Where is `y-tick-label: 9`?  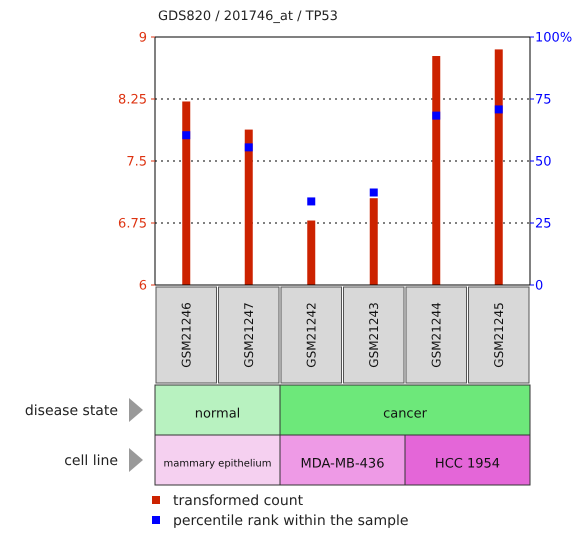
y-tick-label: 9 is located at coordinates (142, 38).